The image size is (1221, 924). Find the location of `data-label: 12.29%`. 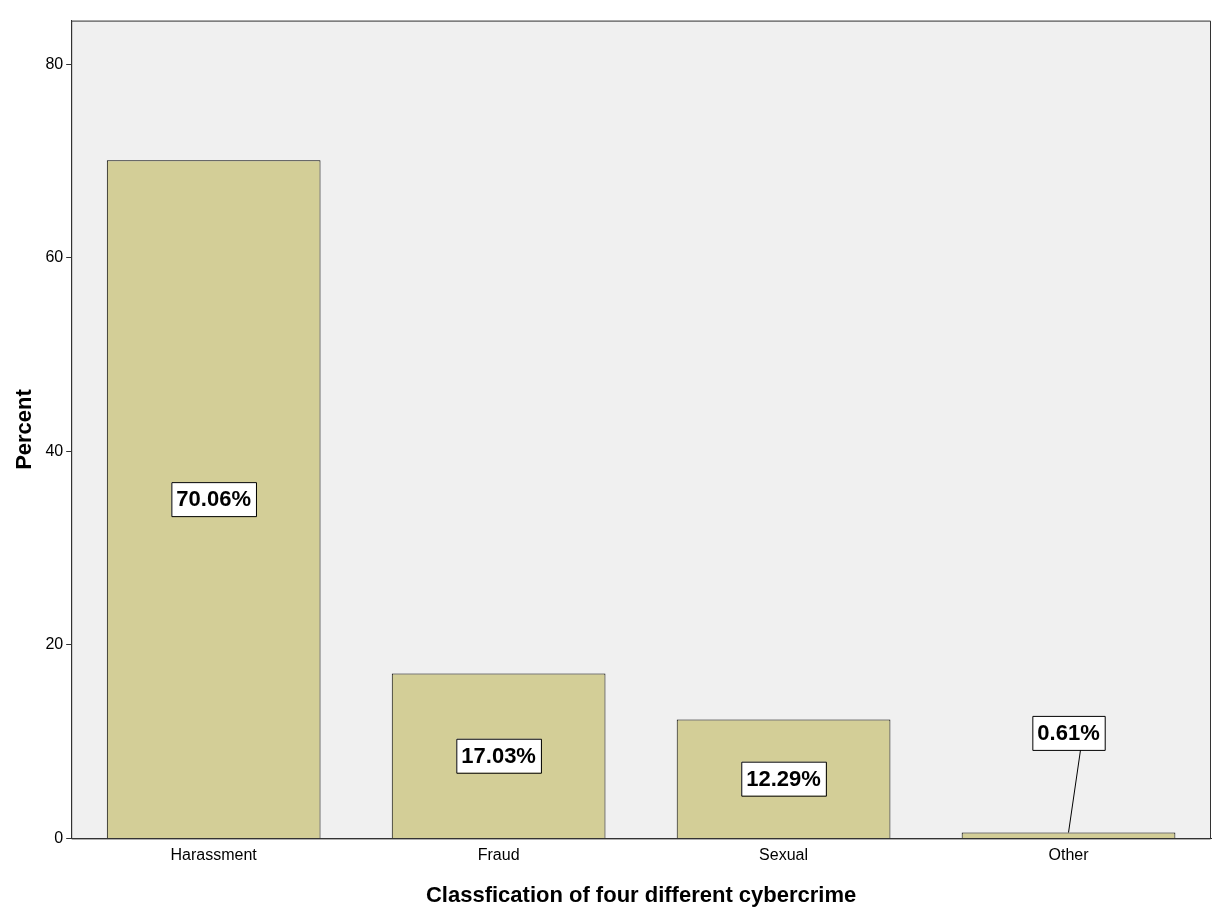

data-label: 12.29% is located at coordinates (783, 778).